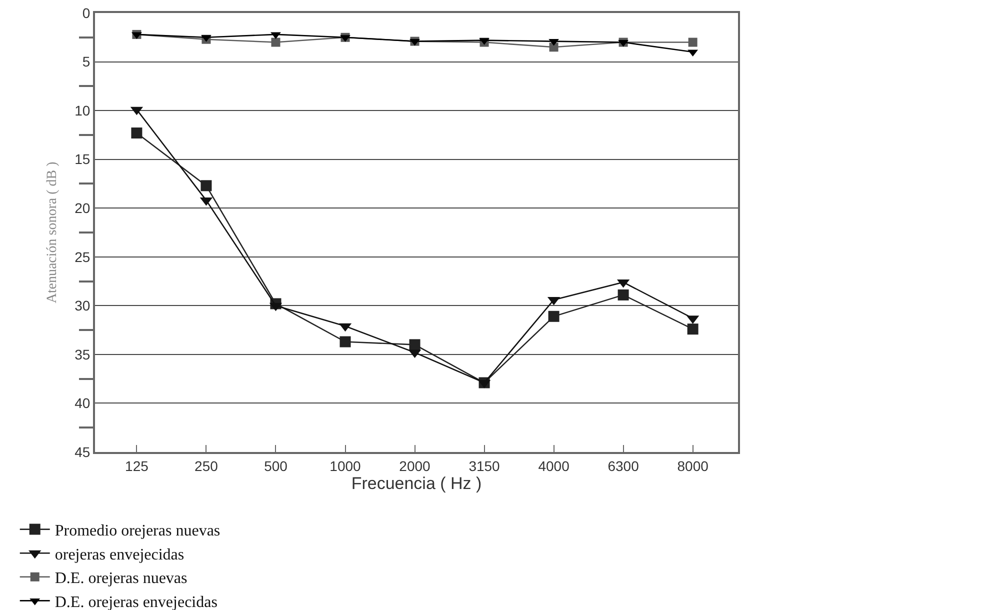 This screenshot has width=991, height=610. I want to click on legend-label: orejeras envejecidas, so click(119, 555).